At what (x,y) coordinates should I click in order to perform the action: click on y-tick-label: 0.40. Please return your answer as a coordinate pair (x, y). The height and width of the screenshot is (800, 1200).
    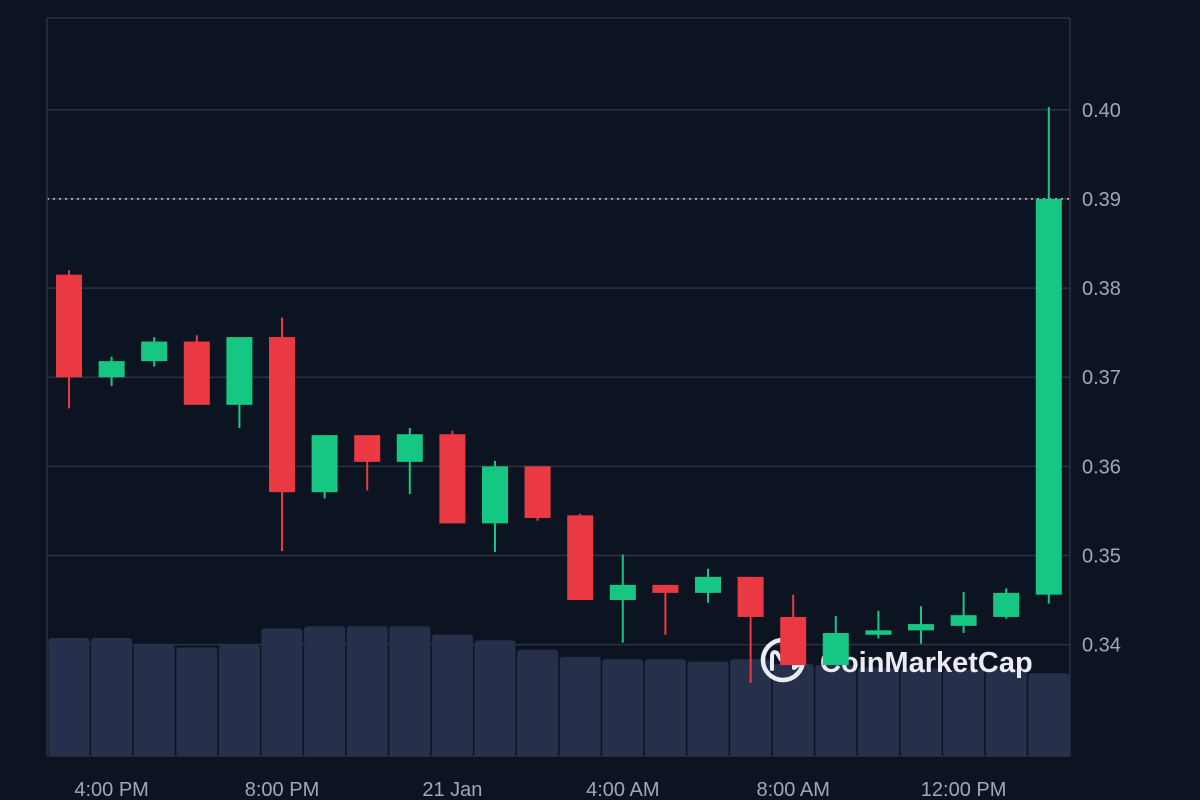
    Looking at the image, I should click on (1101, 111).